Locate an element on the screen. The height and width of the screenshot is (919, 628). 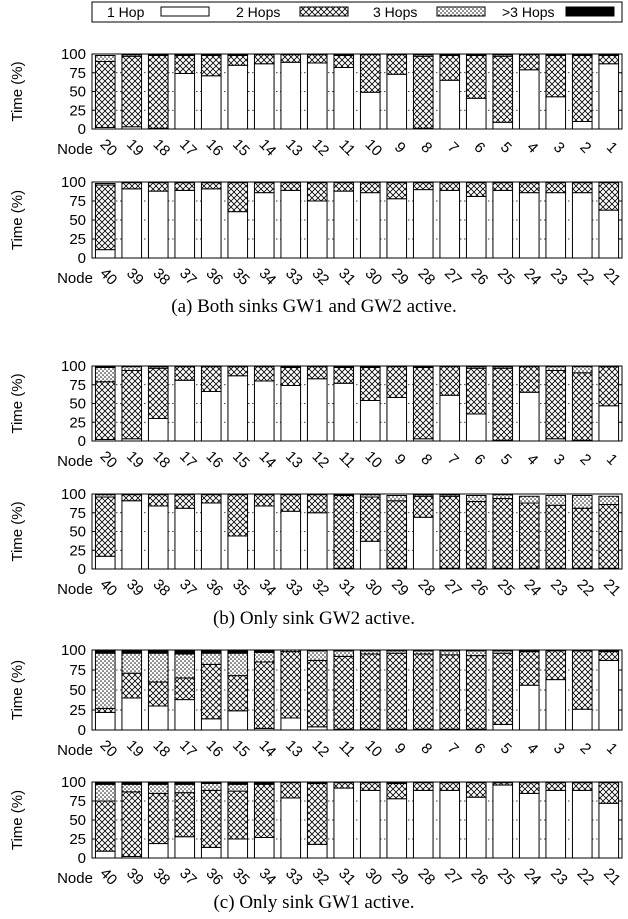
x-tick-label: 27 is located at coordinates (453, 277).